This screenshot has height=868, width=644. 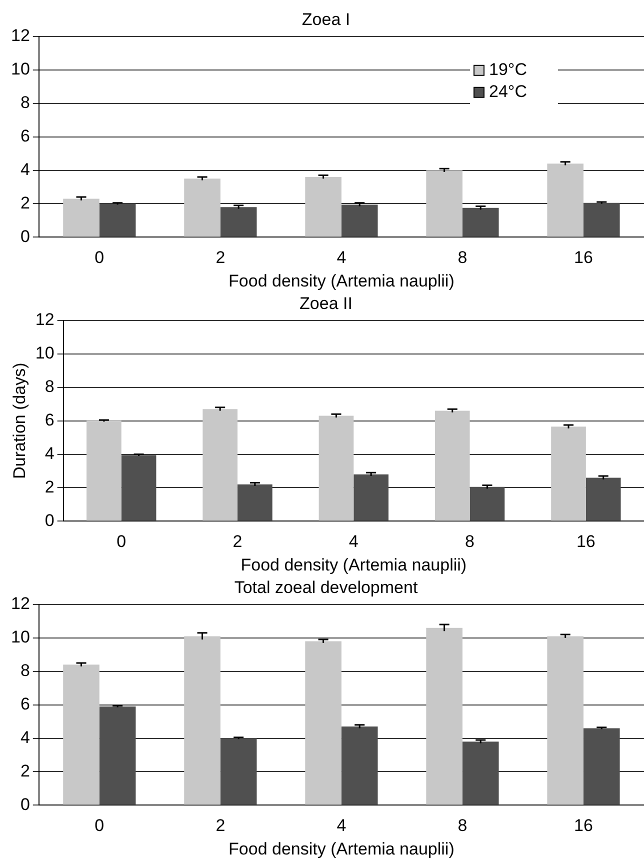 I want to click on legend-label: 19°C, so click(x=508, y=70).